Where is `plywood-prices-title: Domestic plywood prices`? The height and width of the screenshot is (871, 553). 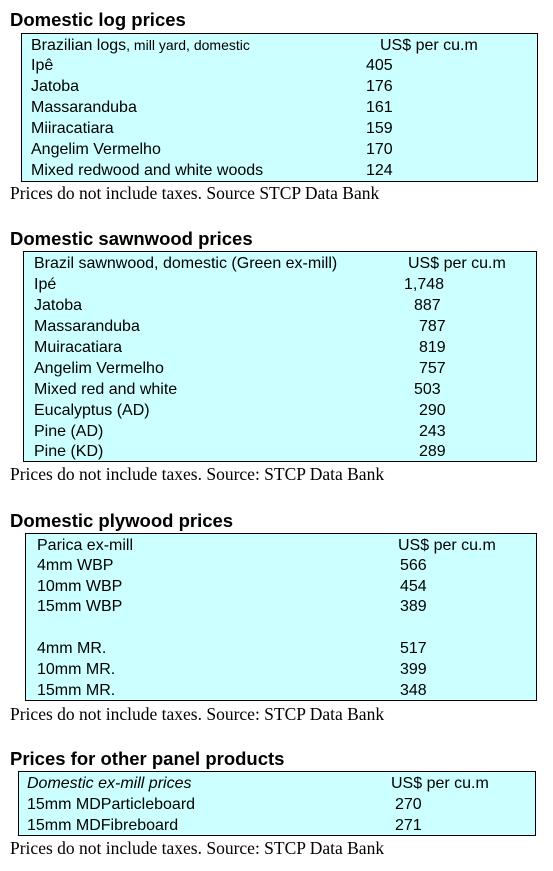
plywood-prices-title: Domestic plywood prices is located at coordinates (122, 520).